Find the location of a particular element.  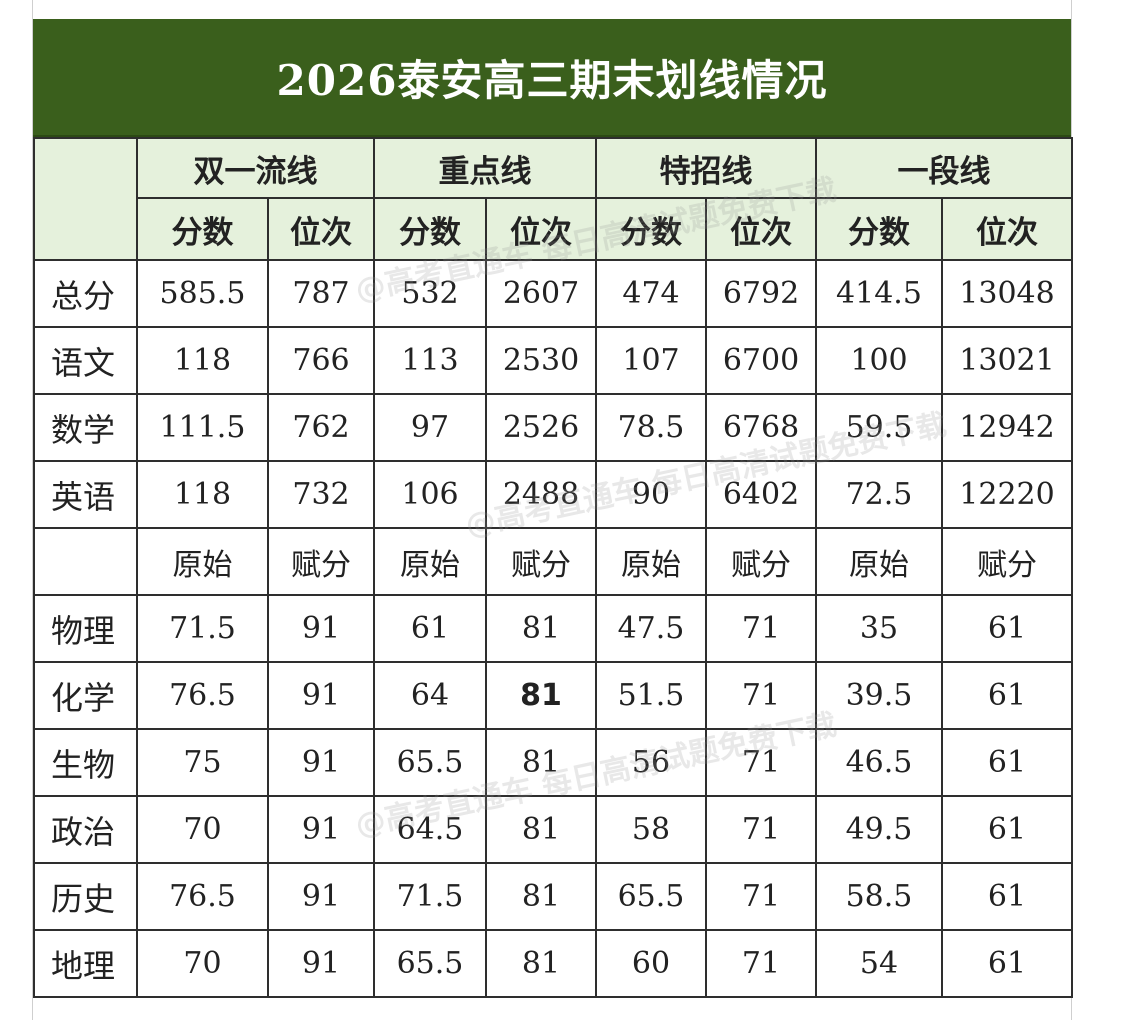

header-corner-cell is located at coordinates (85, 199).